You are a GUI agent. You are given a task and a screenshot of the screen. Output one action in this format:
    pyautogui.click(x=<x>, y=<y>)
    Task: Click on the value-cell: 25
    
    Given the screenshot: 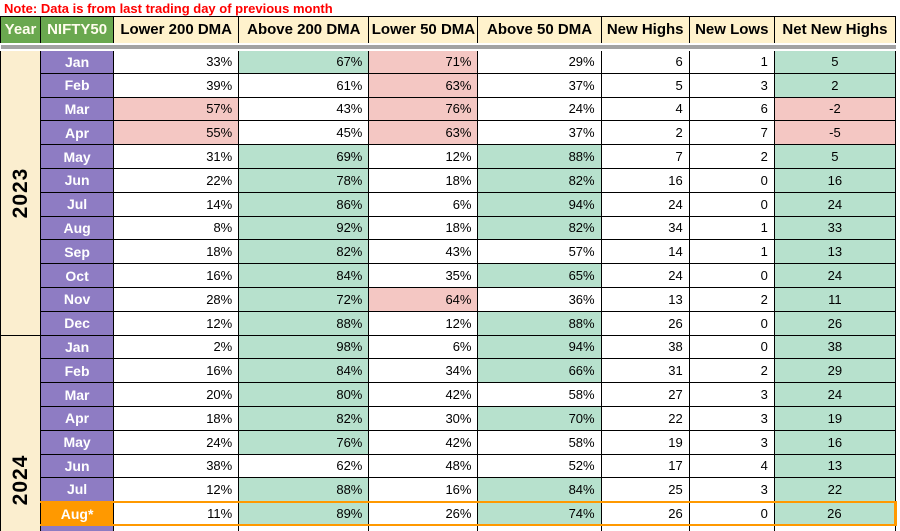 What is the action you would take?
    pyautogui.click(x=645, y=490)
    